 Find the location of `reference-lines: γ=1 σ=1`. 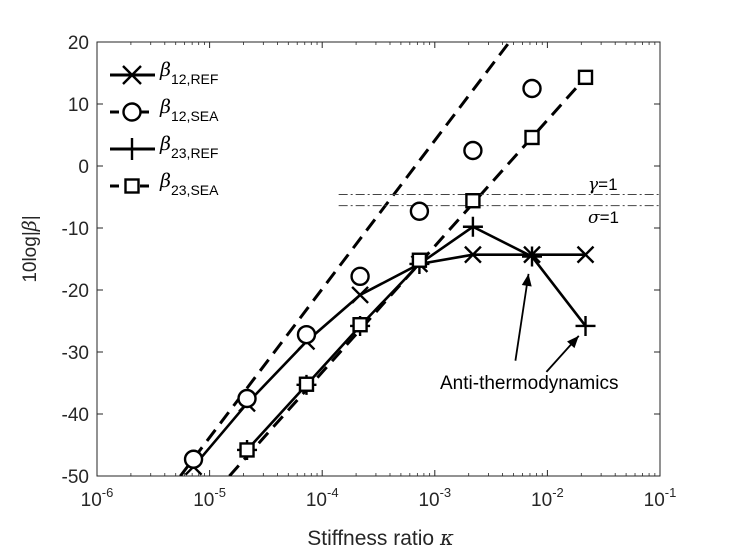

reference-lines: γ=1 σ=1 is located at coordinates (499, 201).